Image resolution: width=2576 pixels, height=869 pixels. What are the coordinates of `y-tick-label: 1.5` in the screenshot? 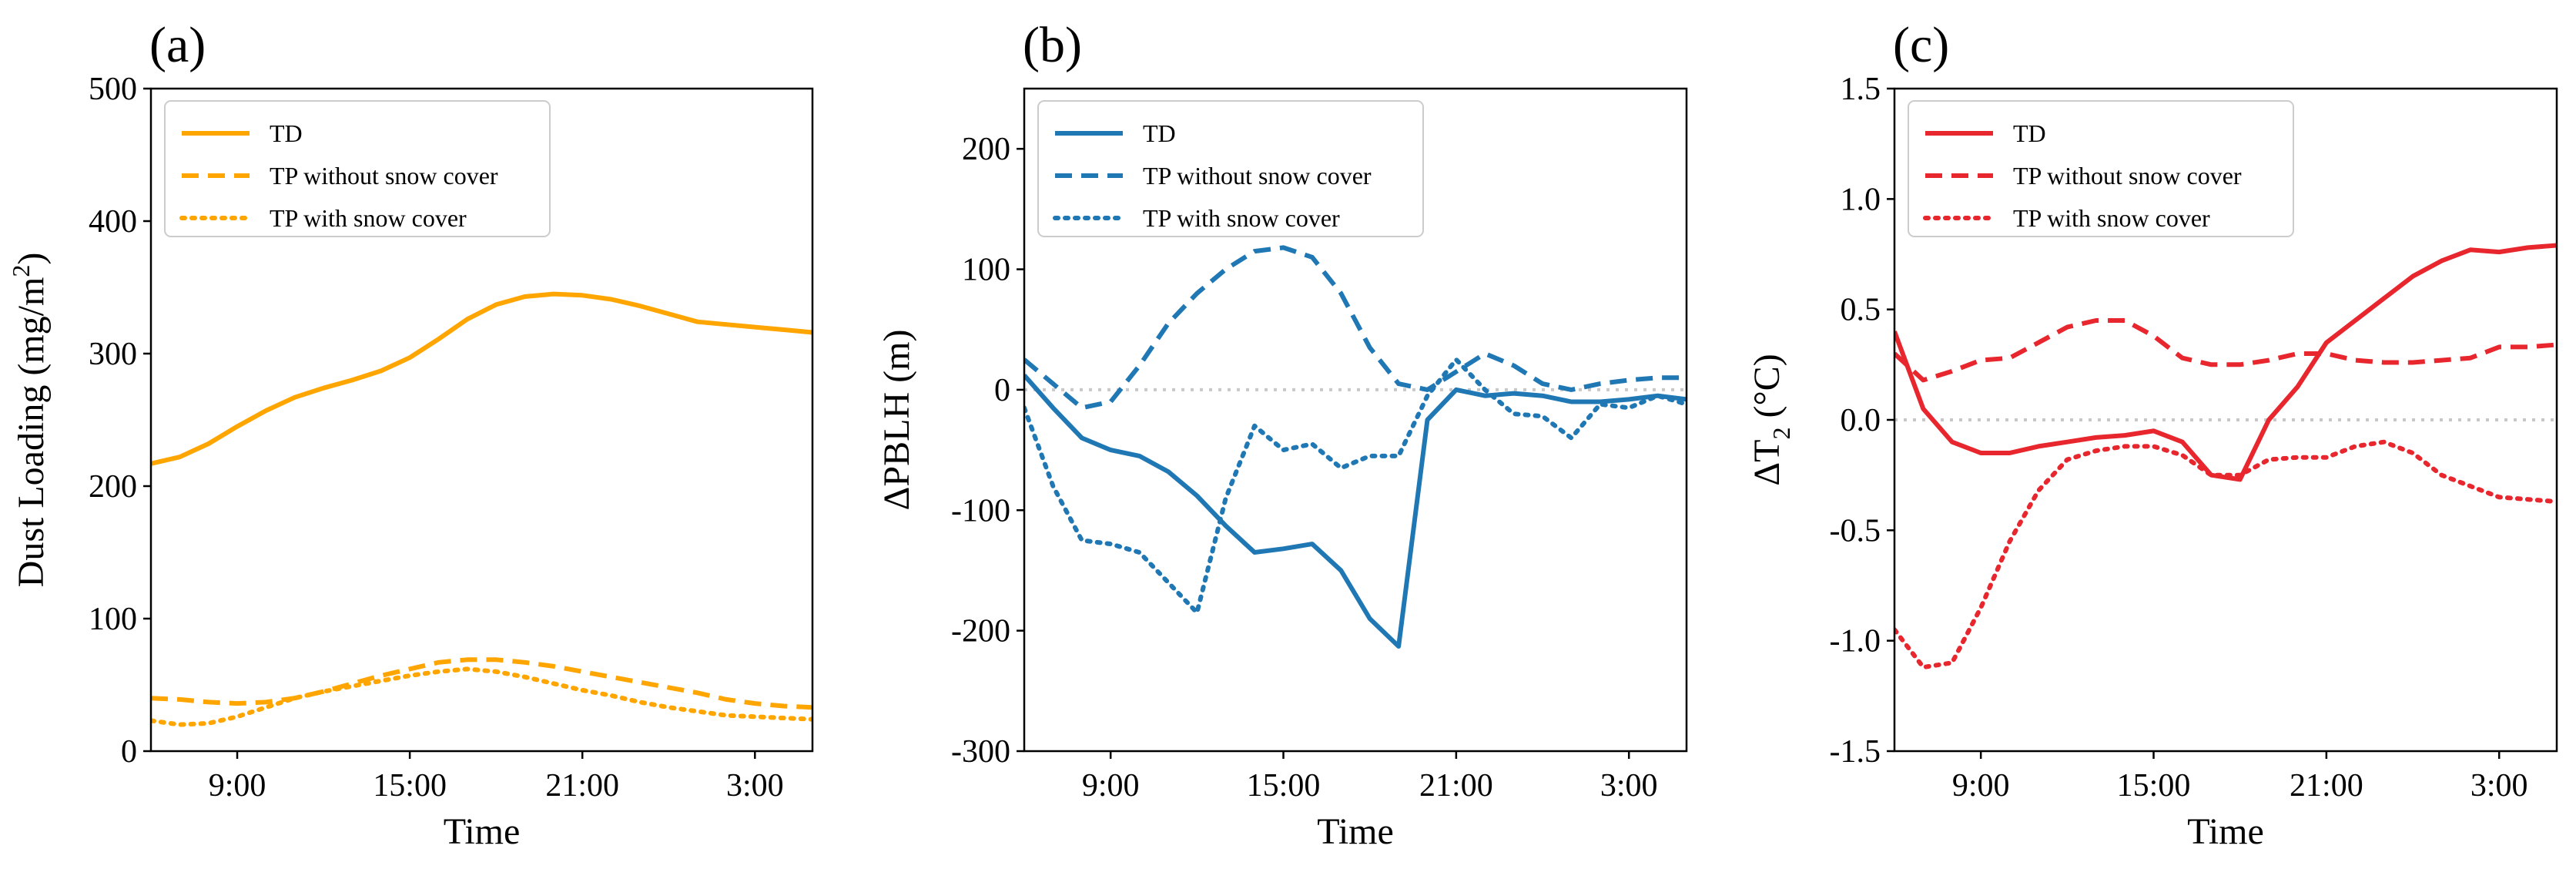 It's located at (1861, 89).